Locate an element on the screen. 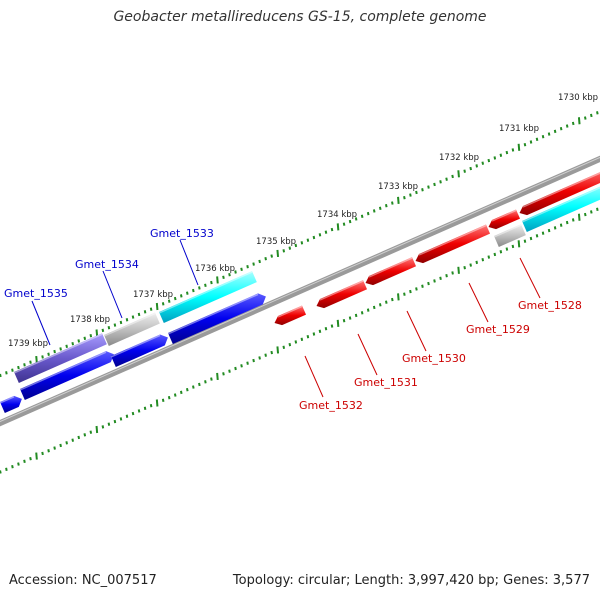 This screenshot has width=600, height=600. gene-feature-cyan-right is located at coordinates (561, 206).